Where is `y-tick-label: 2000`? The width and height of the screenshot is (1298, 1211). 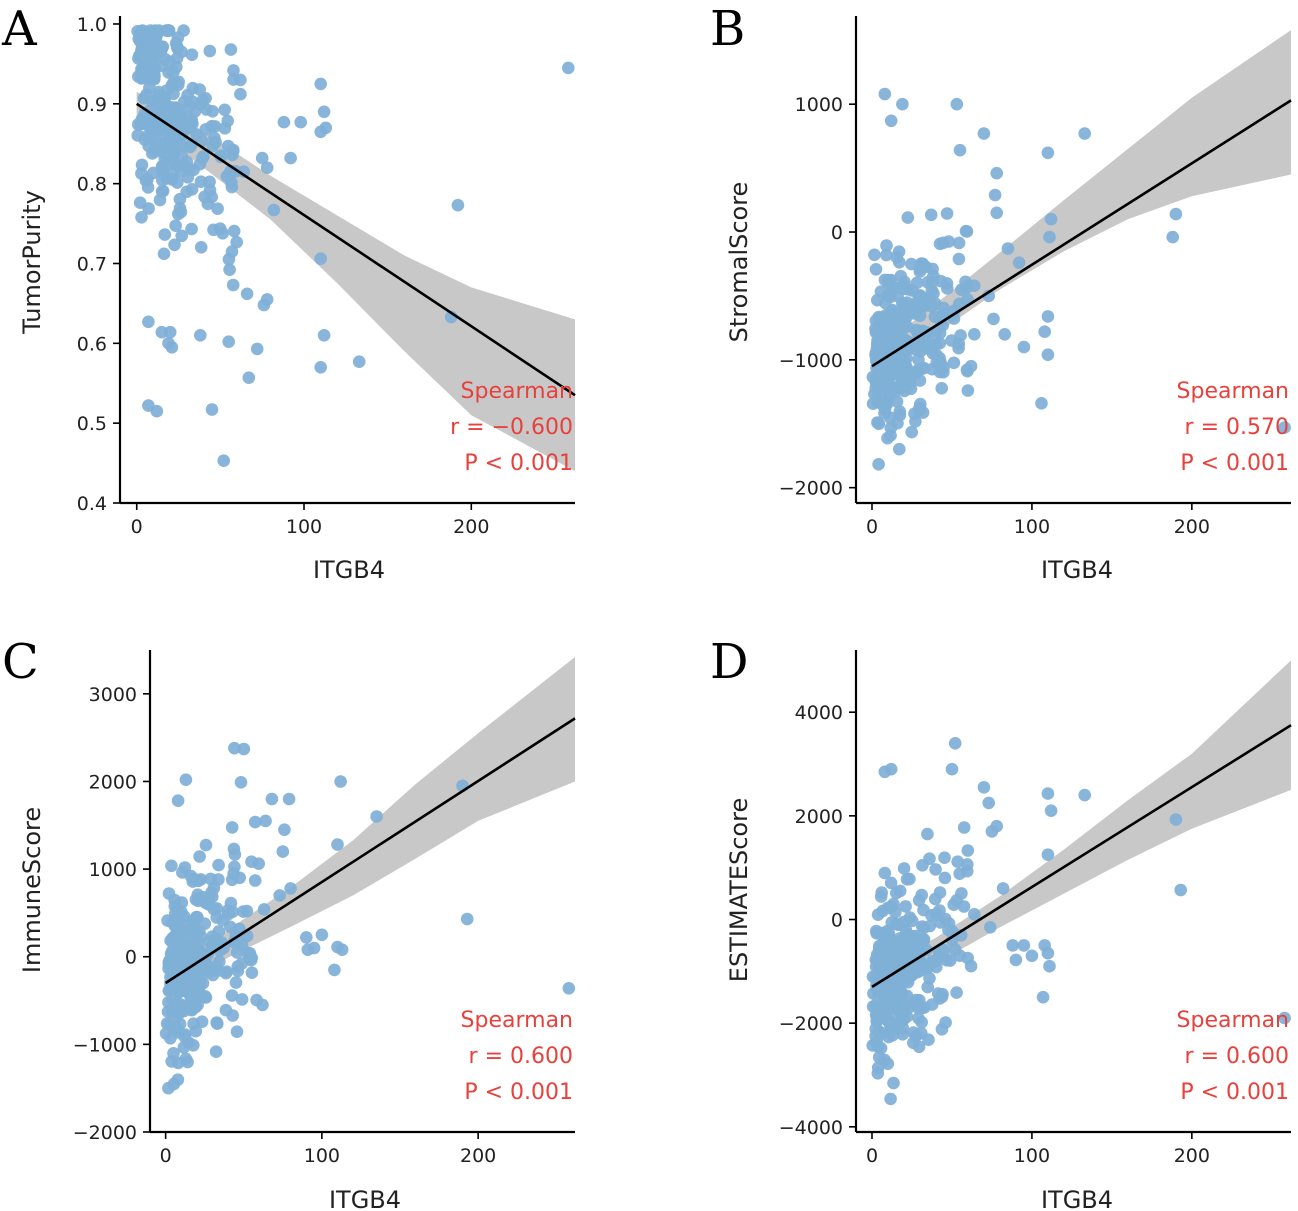
y-tick-label: 2000 is located at coordinates (819, 817).